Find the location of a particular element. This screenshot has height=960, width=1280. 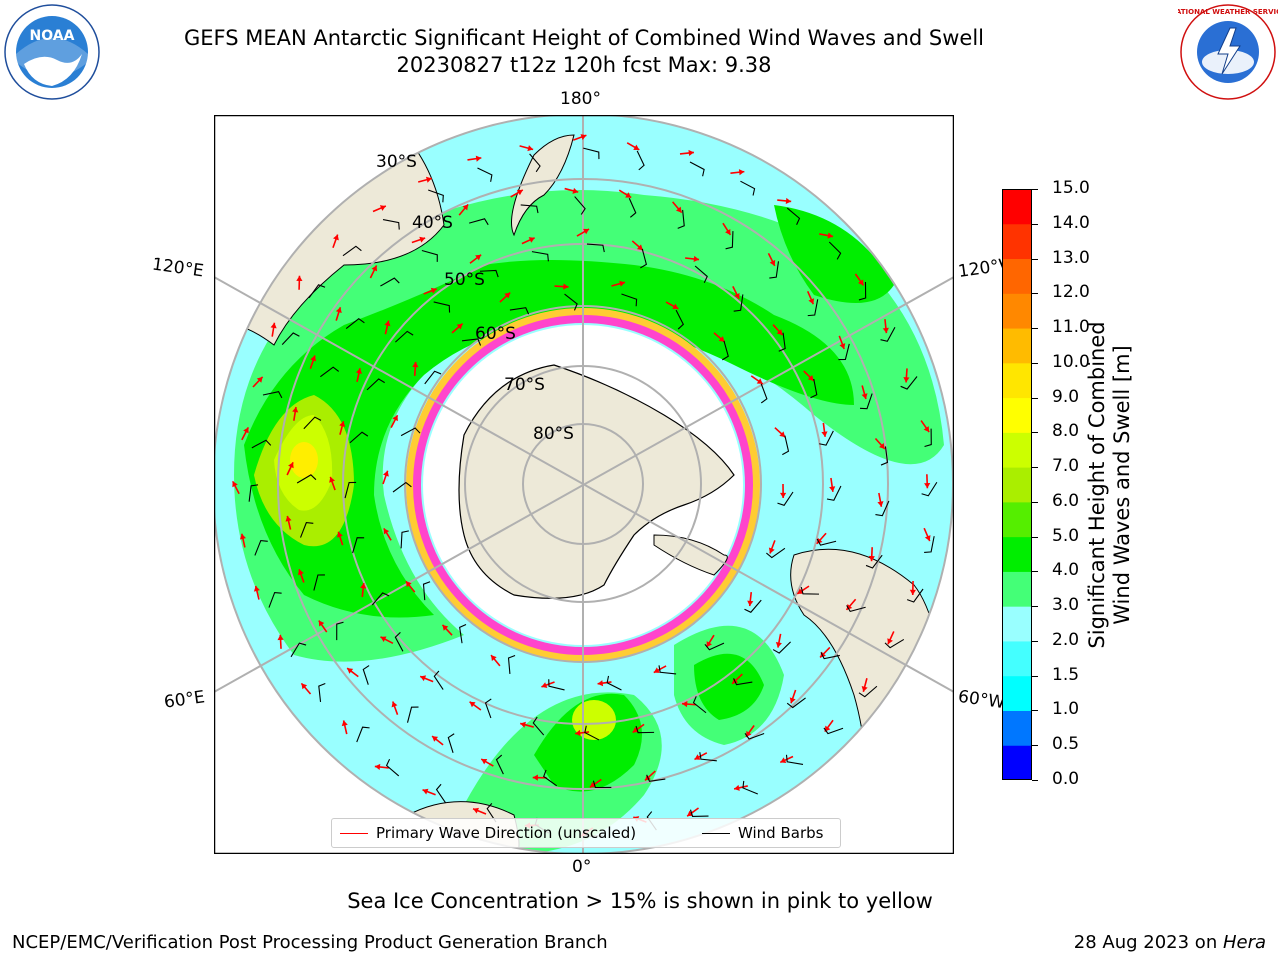

colorbar is located at coordinates (1017, 484).